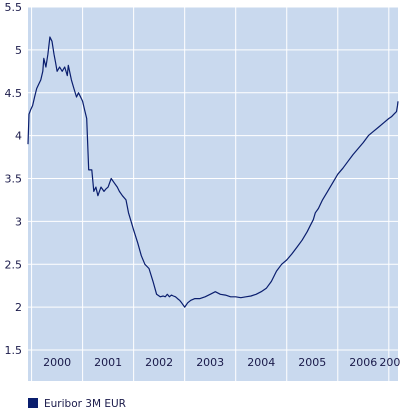  What do you see at coordinates (85, 404) in the screenshot?
I see `legend-label: Euribor 3M EUR` at bounding box center [85, 404].